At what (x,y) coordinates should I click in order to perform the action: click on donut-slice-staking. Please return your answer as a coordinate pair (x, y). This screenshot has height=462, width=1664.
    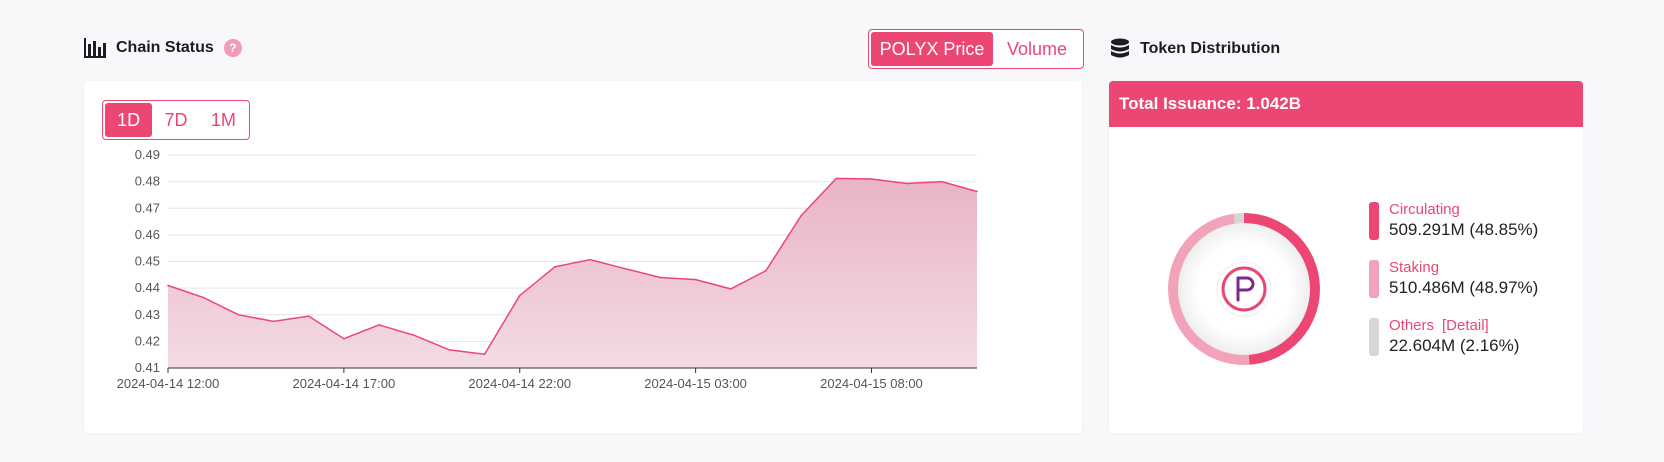
    Looking at the image, I should click on (1209, 289).